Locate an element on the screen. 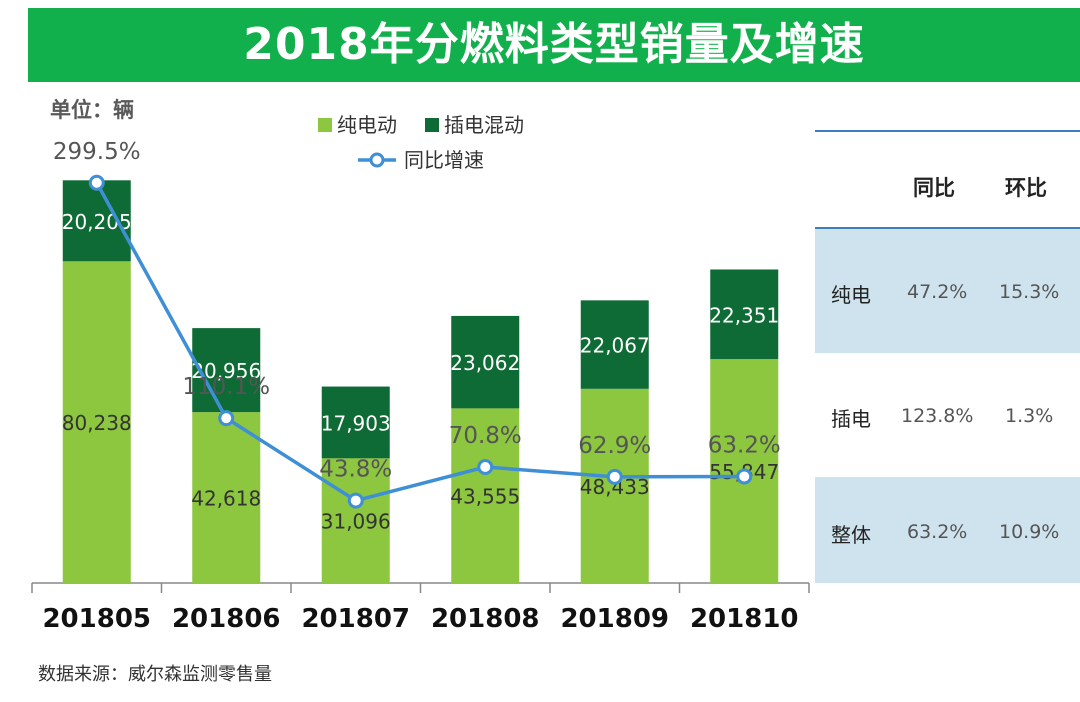 Image resolution: width=1080 pixels, height=702 pixels. table-header-yoy: 同比 is located at coordinates (934, 188).